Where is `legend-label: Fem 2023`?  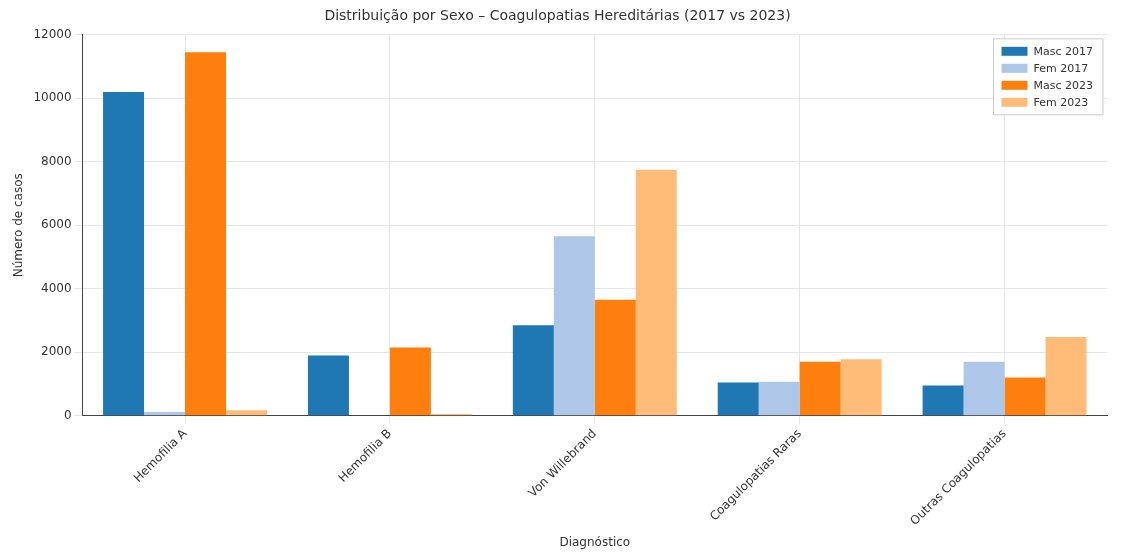 legend-label: Fem 2023 is located at coordinates (1061, 102).